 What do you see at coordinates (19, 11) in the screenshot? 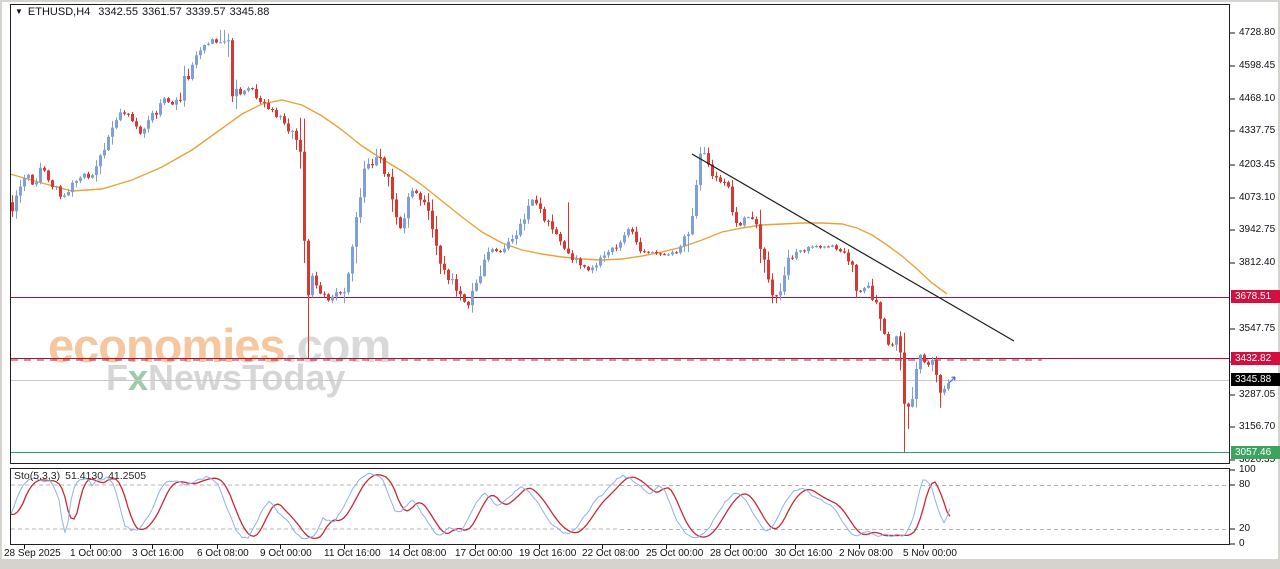
I see `dropdown-triangle-icon: ▼` at bounding box center [19, 11].